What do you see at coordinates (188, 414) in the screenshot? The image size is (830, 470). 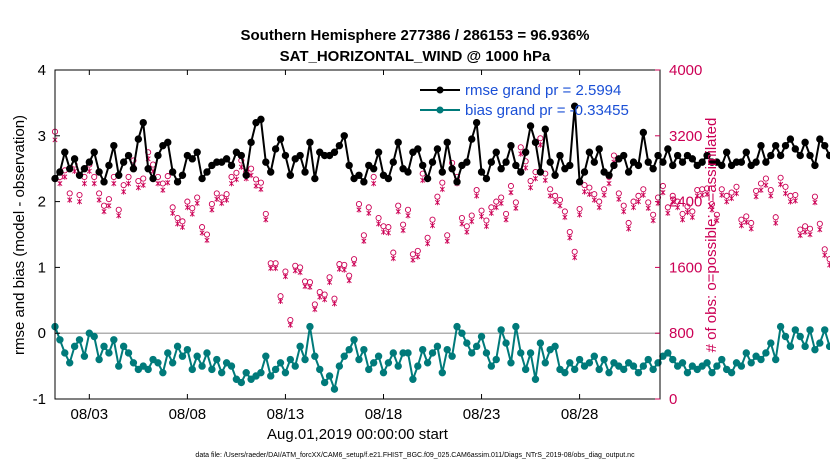 I see `x-tick-label: 08/08` at bounding box center [188, 414].